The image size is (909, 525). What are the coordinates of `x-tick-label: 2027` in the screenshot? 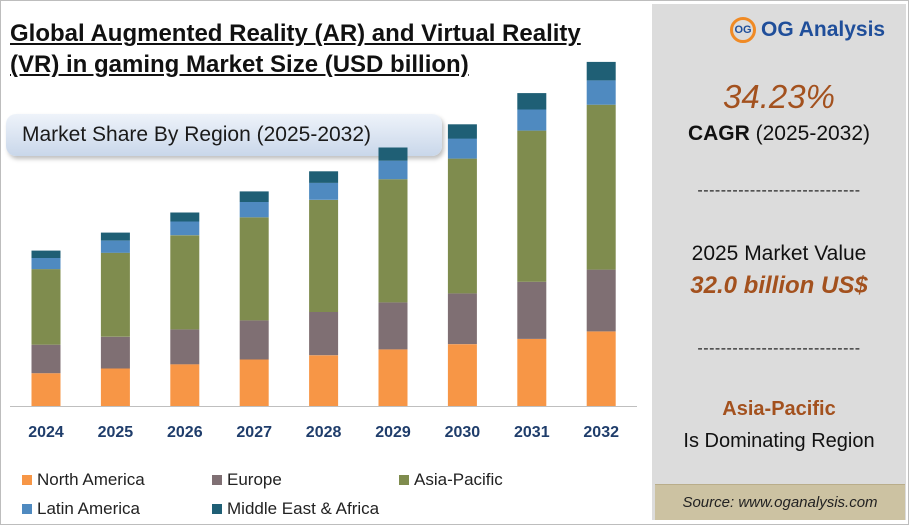 It's located at (254, 432).